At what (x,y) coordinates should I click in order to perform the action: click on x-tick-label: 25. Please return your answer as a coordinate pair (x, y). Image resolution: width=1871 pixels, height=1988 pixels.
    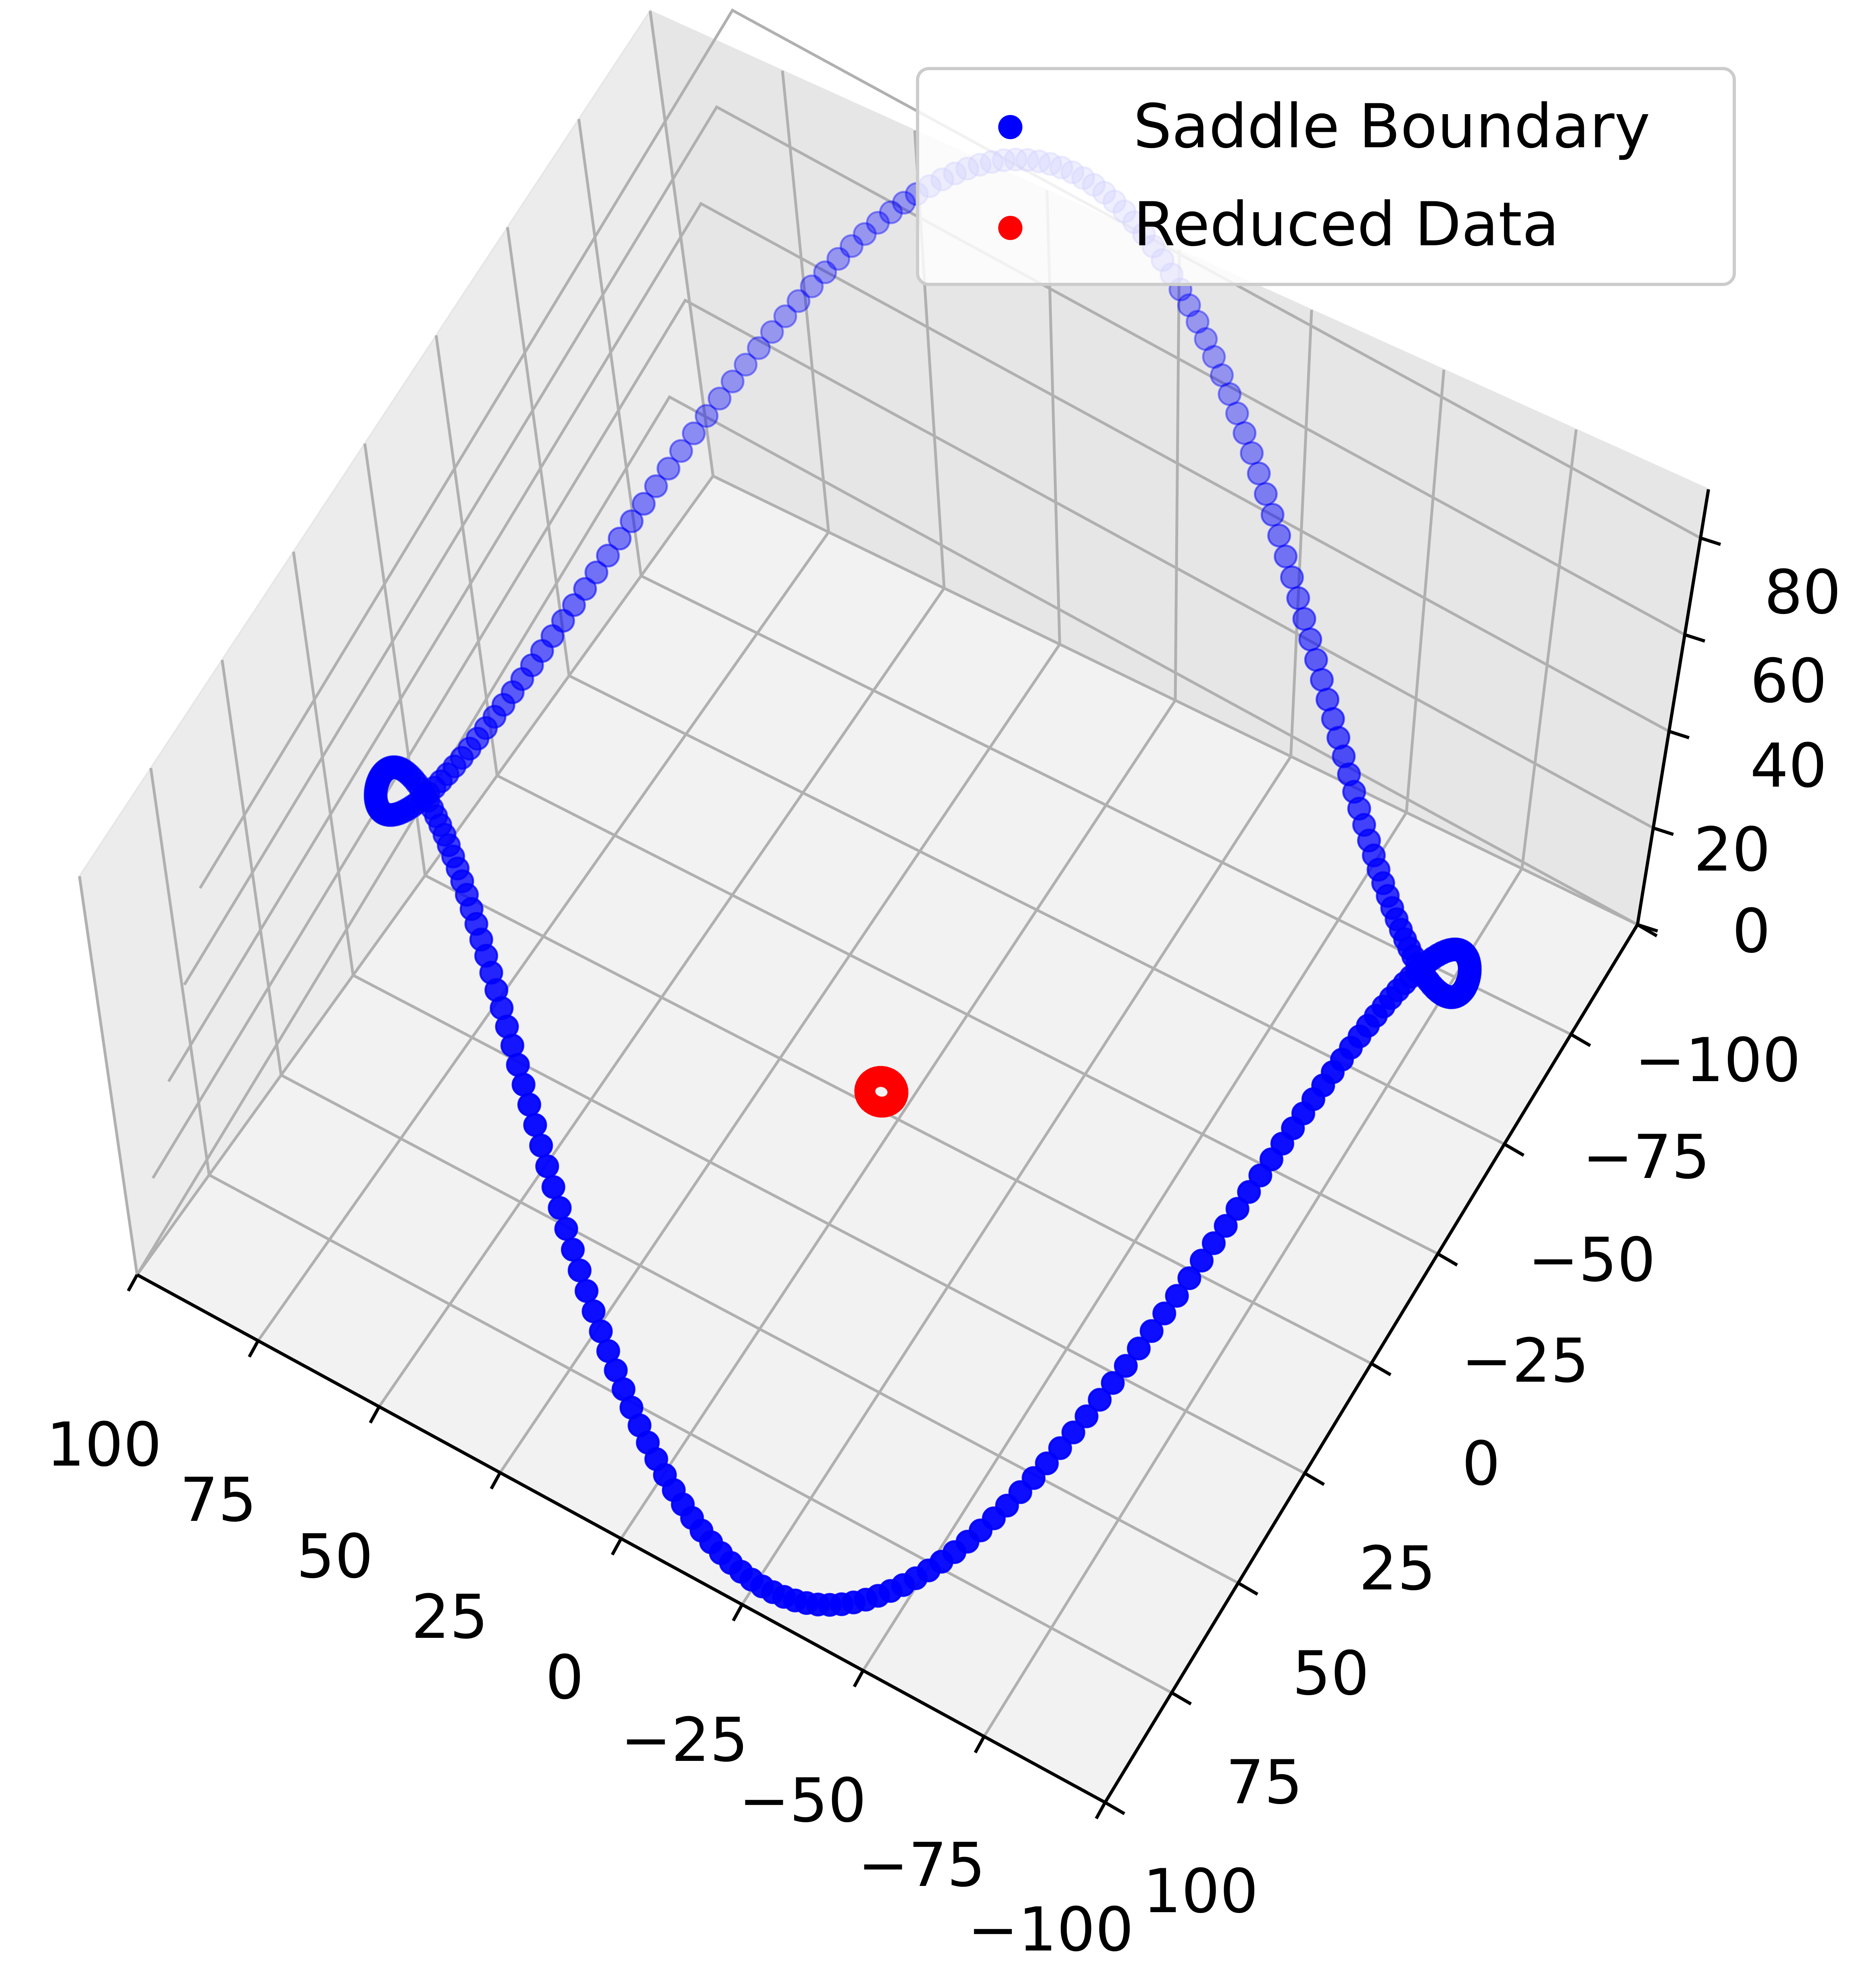
    Looking at the image, I should click on (449, 1617).